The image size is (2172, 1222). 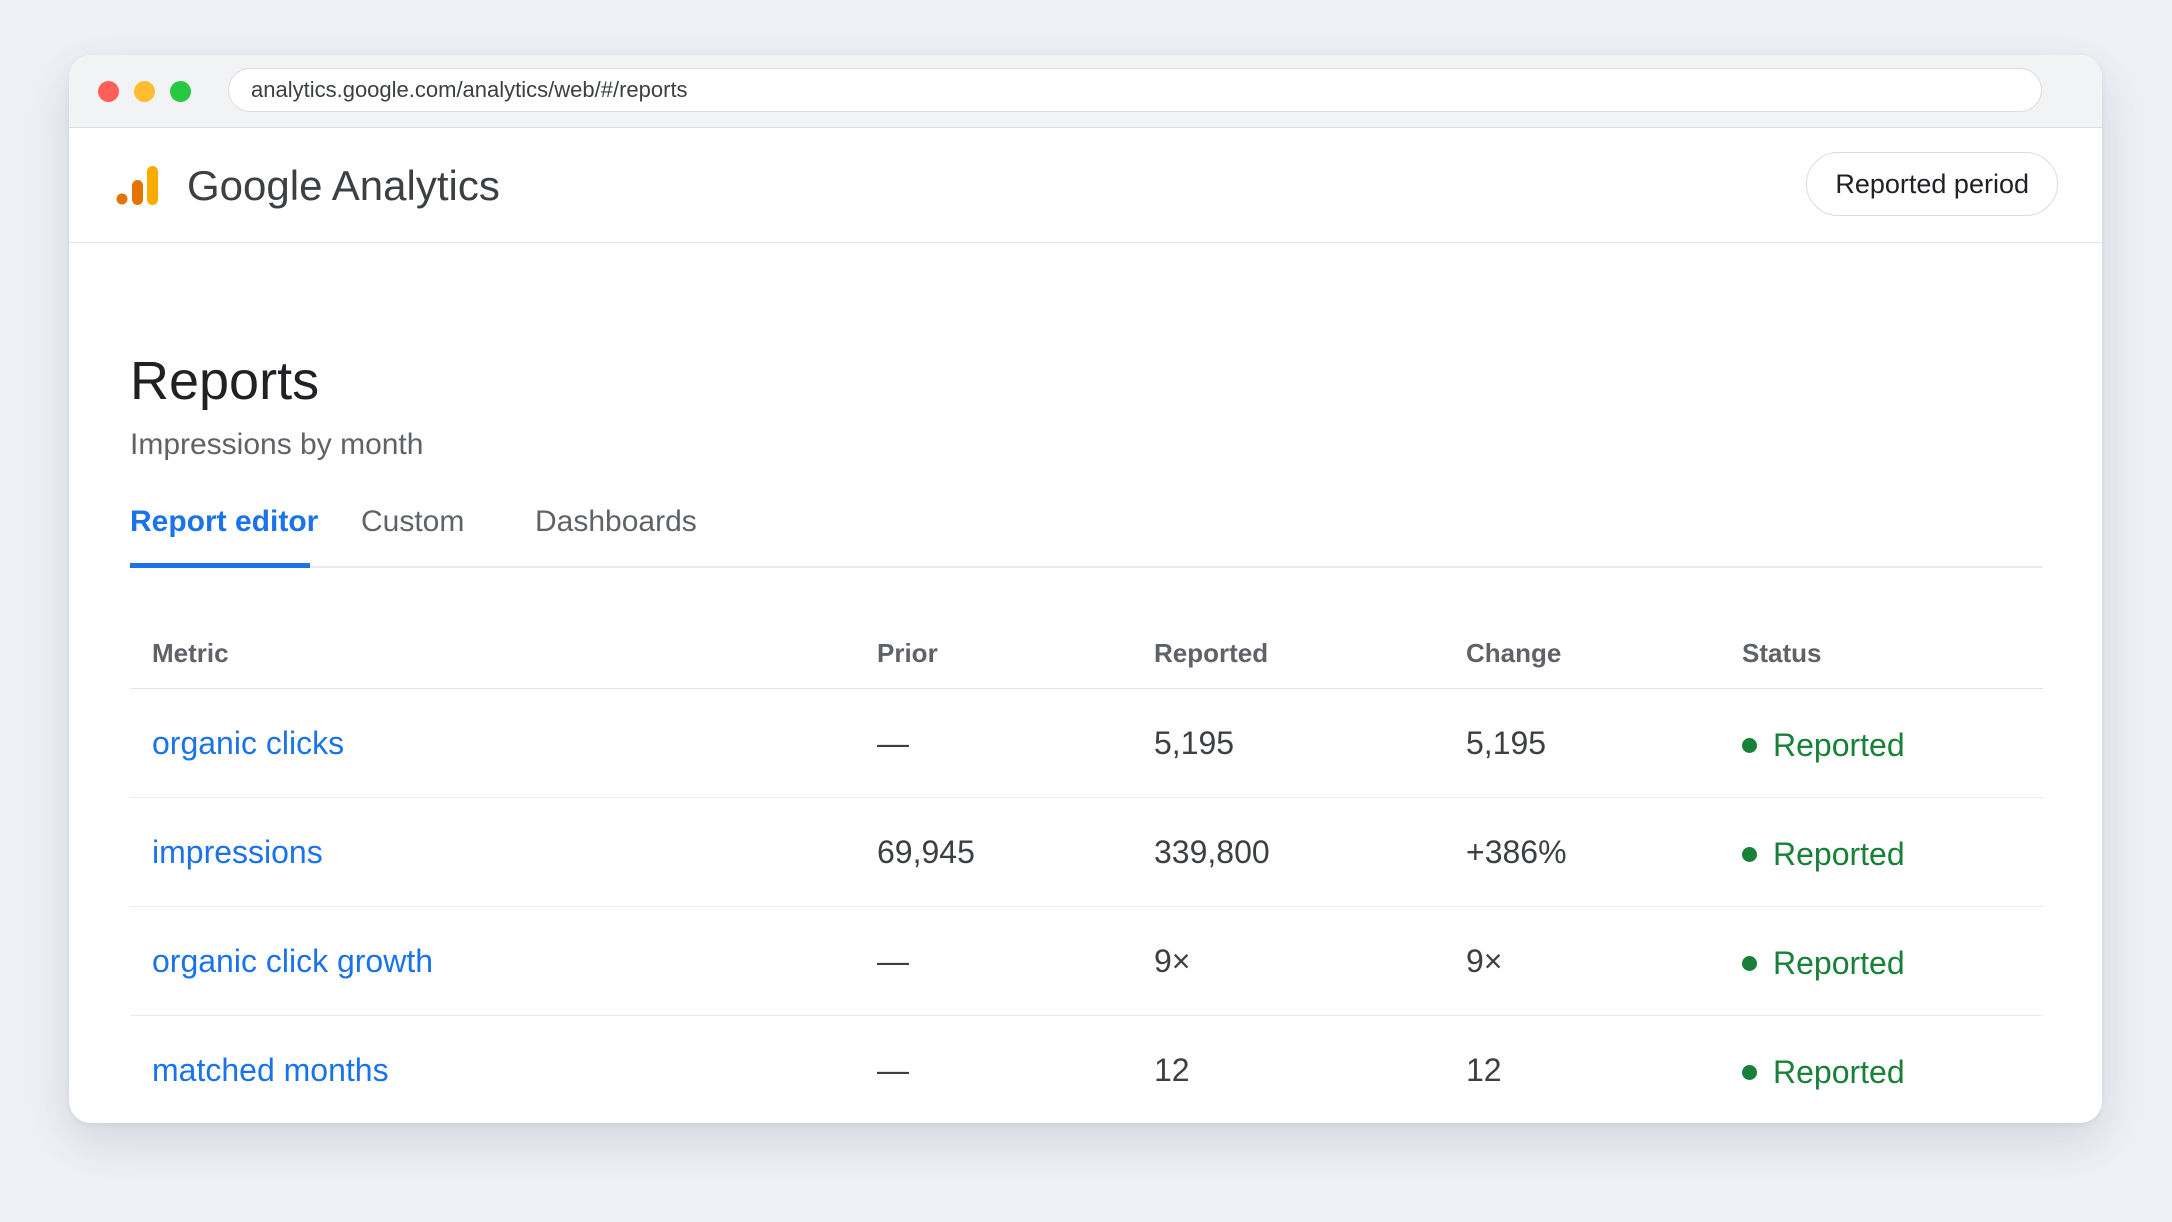 I want to click on table-header-row: Metric Prior Reported Change Status, so click(x=1086, y=654).